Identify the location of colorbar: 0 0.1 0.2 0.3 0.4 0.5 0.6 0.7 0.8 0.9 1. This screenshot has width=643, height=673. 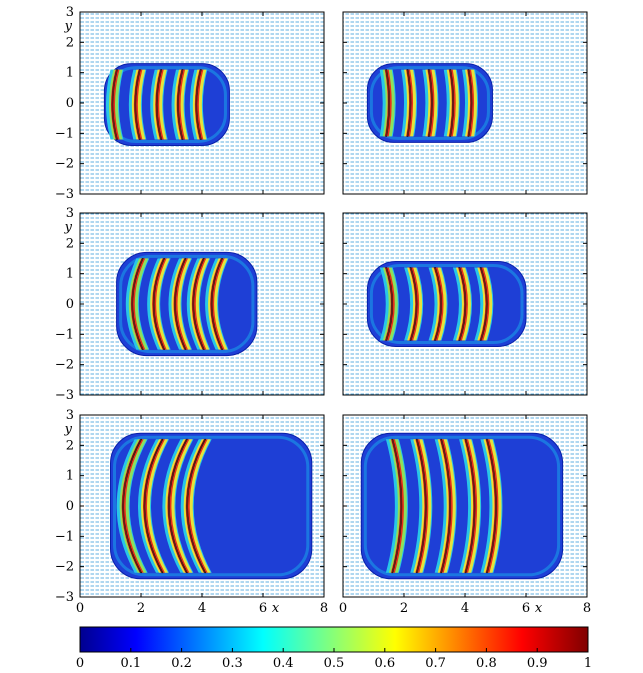
(334, 648).